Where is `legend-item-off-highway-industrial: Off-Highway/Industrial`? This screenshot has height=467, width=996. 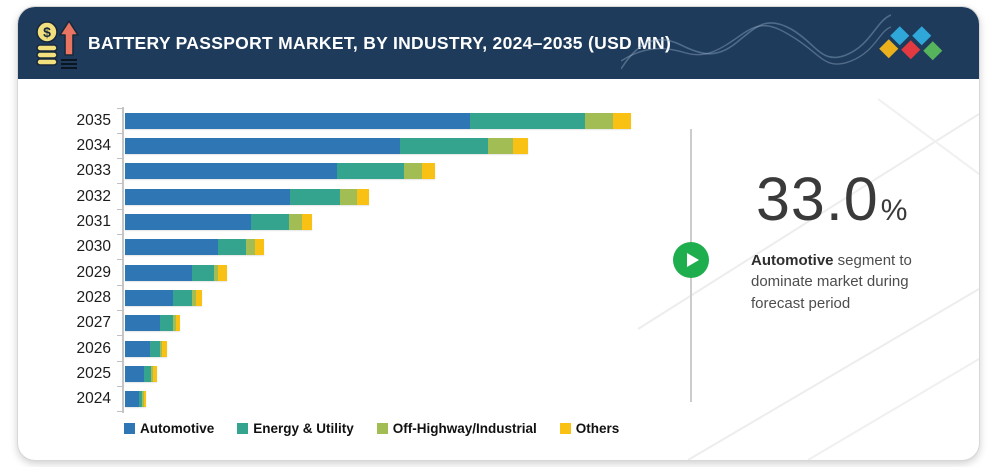 legend-item-off-highway-industrial: Off-Highway/Industrial is located at coordinates (456, 428).